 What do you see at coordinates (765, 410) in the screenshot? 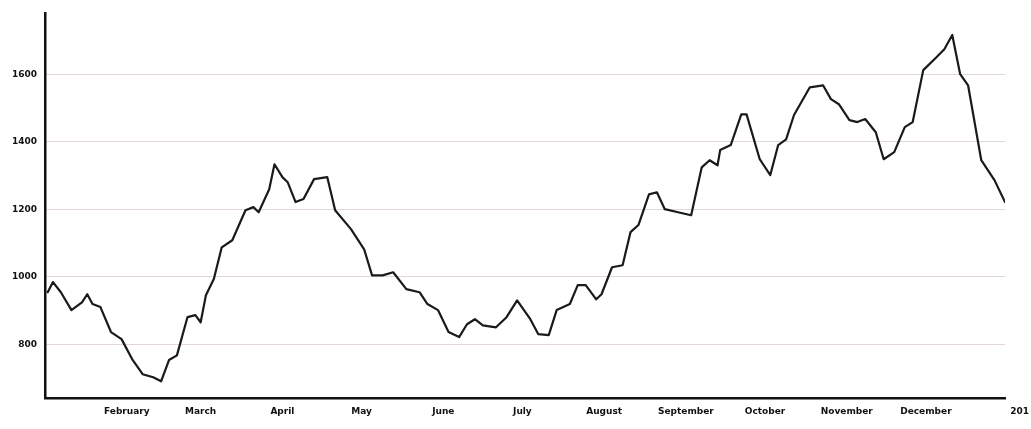
I see `x-tick-label: October` at bounding box center [765, 410].